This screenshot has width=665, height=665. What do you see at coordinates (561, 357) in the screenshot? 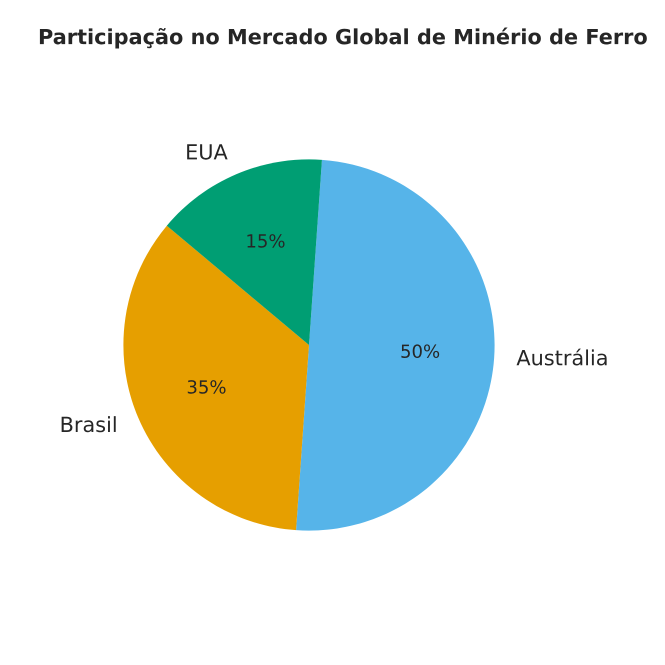
I see `slice-label: Austrália` at bounding box center [561, 357].